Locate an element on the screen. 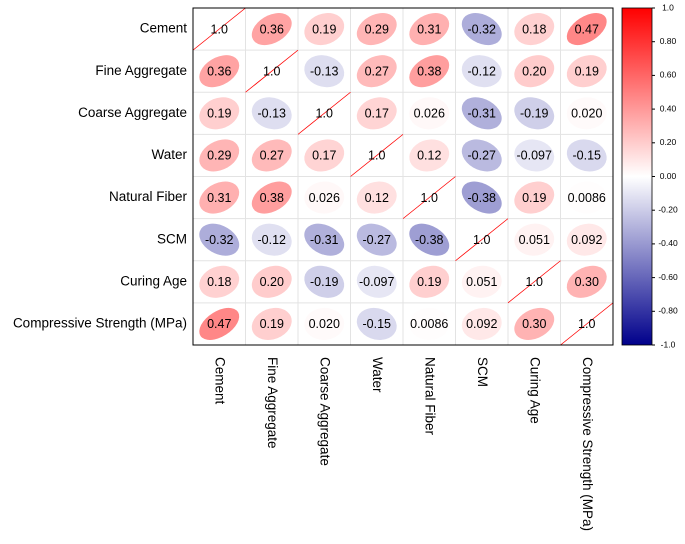 Image resolution: width=685 pixels, height=544 pixels. cell-label: 0.27 is located at coordinates (272, 156).